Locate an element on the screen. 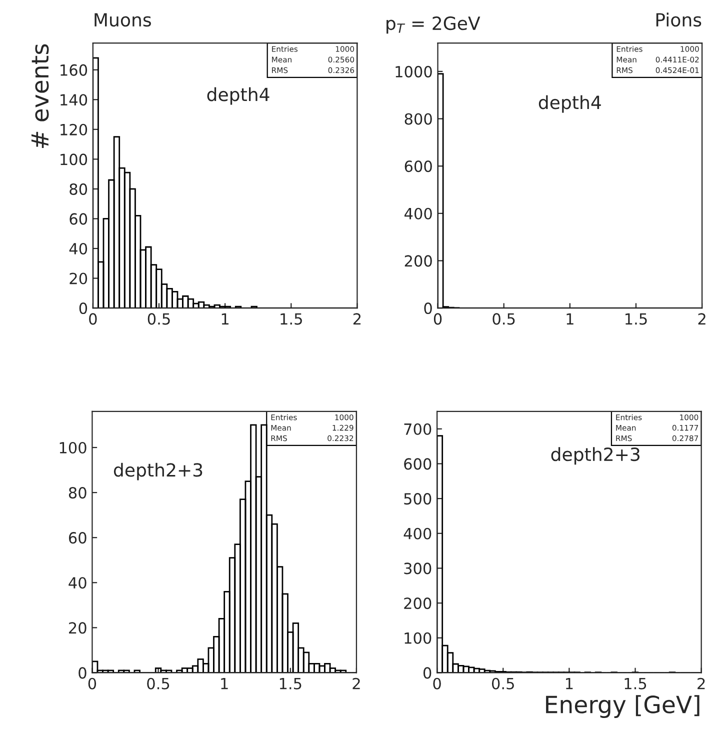 This screenshot has height=755, width=726. y-axis-title: # events is located at coordinates (40, 96).